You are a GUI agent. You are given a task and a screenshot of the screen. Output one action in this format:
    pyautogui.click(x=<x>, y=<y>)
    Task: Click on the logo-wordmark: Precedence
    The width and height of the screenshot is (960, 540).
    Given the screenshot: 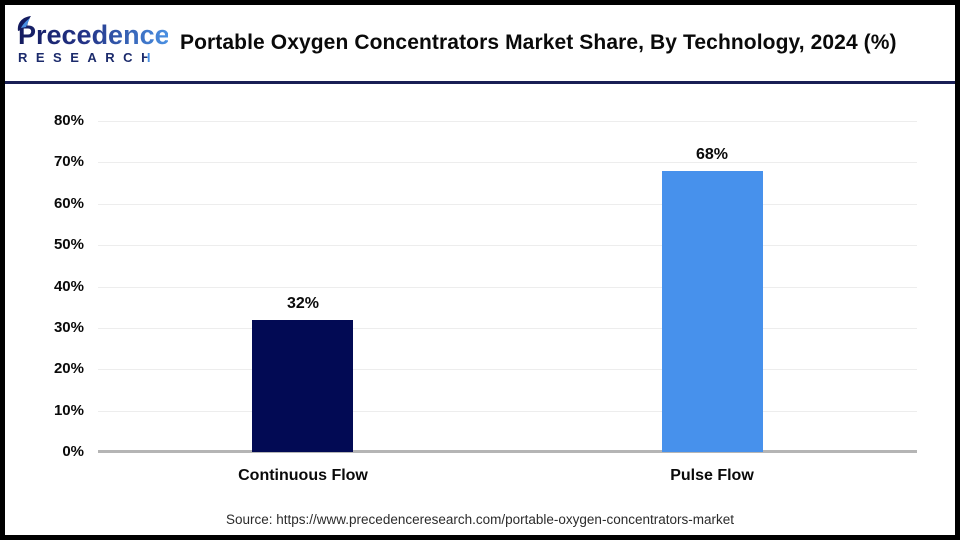 What is the action you would take?
    pyautogui.click(x=94, y=35)
    